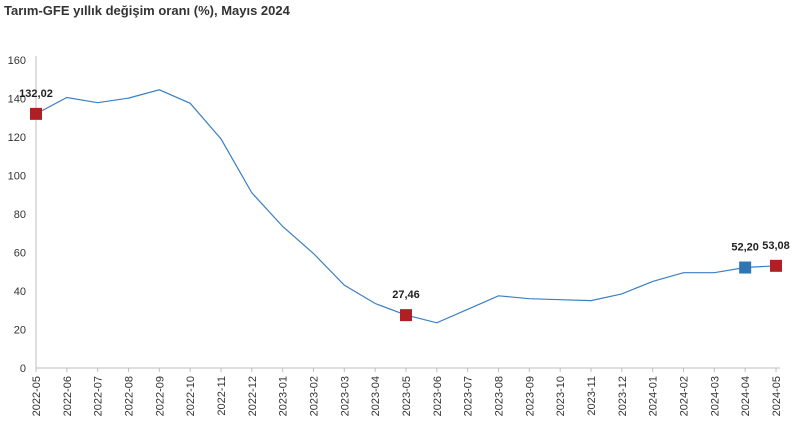 The height and width of the screenshot is (429, 800). Describe the element at coordinates (592, 396) in the screenshot. I see `x-tick-label: 2023-11` at that location.